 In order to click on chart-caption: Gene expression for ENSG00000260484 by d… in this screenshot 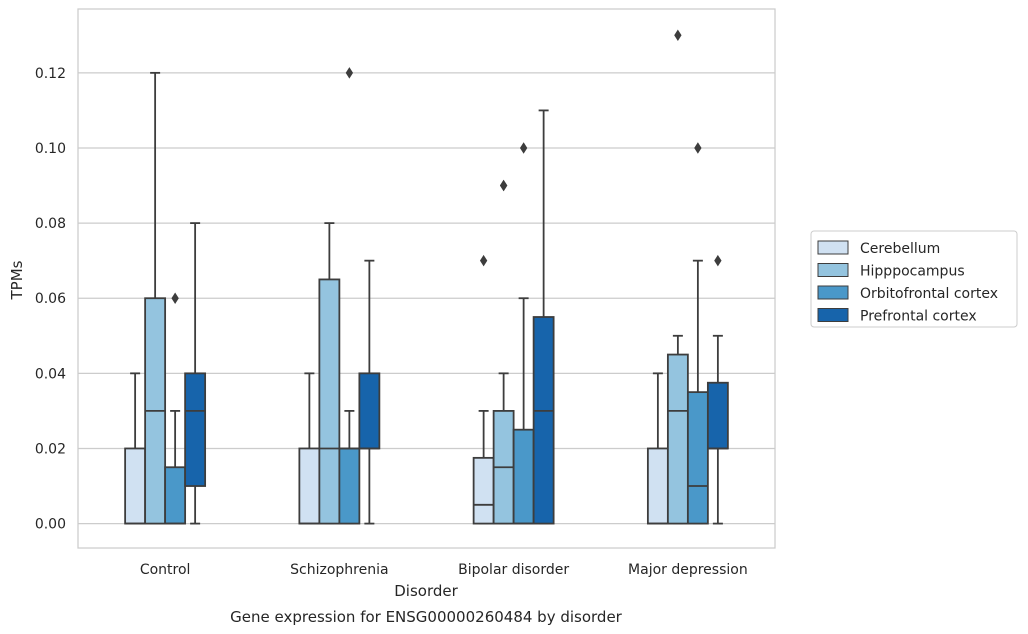, I will do `click(426, 617)`.